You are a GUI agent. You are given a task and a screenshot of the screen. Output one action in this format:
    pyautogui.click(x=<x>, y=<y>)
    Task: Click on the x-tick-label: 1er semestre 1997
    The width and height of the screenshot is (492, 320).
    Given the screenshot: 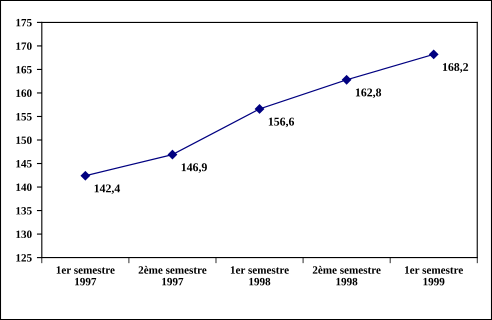 What is the action you would take?
    pyautogui.click(x=85, y=276)
    